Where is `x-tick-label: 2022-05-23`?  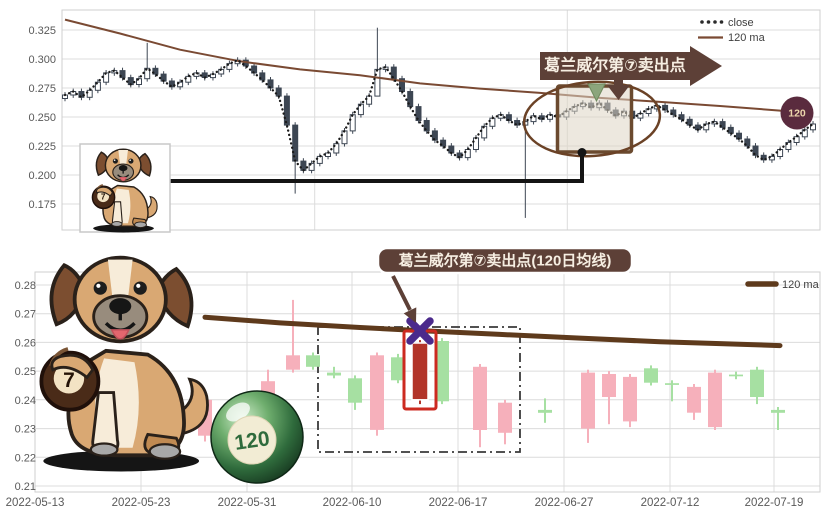 x-tick-label: 2022-05-23 is located at coordinates (141, 503).